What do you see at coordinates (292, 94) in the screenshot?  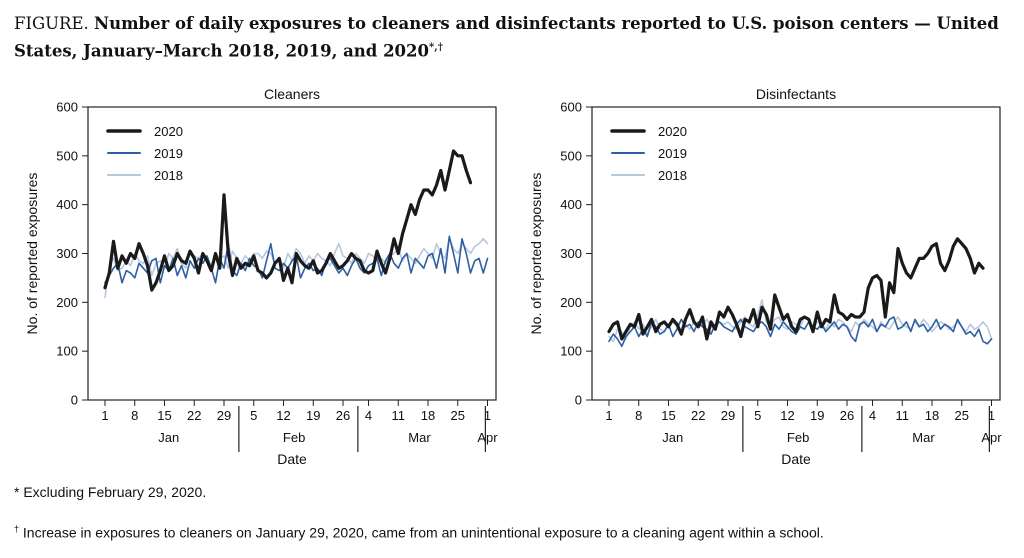 I see `chart-title: Cleaners` at bounding box center [292, 94].